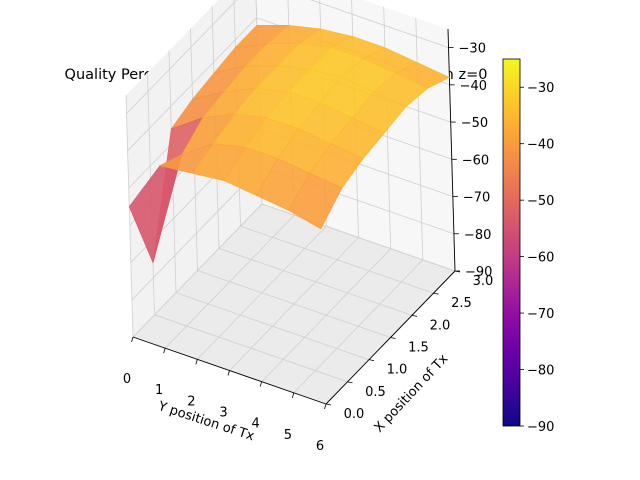 The width and height of the screenshot is (640, 480). Describe the element at coordinates (476, 198) in the screenshot. I see `z-tick-label: −70` at that location.